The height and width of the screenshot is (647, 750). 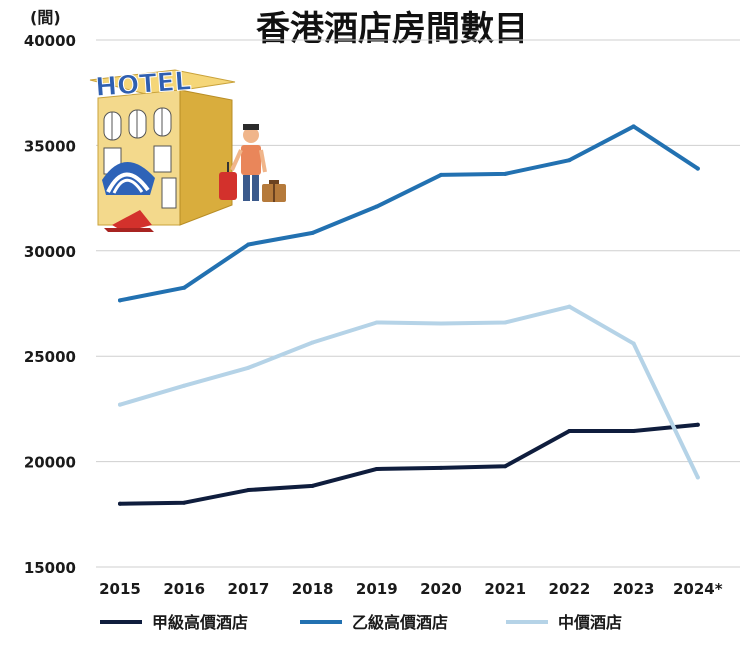 What do you see at coordinates (392, 29) in the screenshot?
I see `chart-title: 香港酒店房間數目` at bounding box center [392, 29].